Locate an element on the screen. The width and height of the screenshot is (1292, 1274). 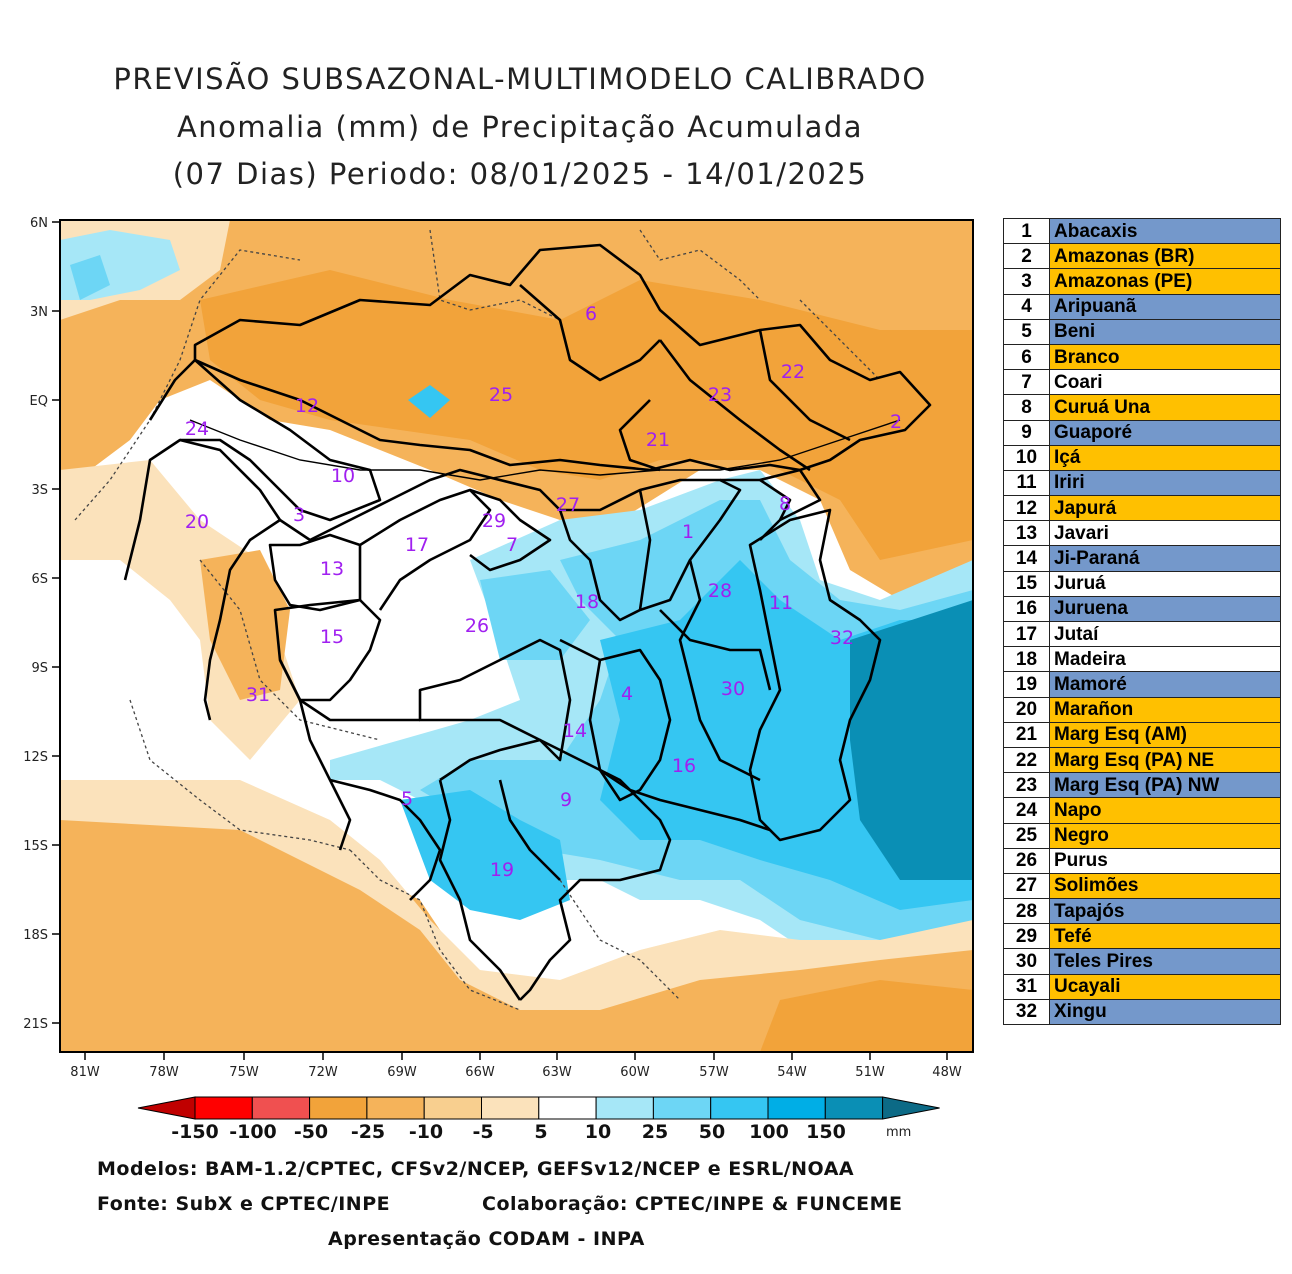
colorbar-label: -50 is located at coordinates (311, 1132).